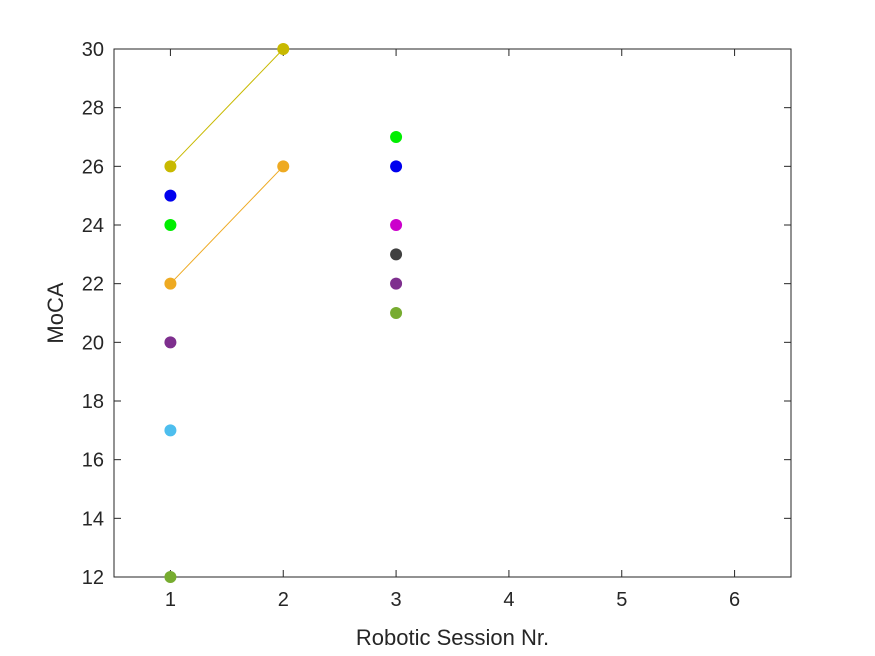 The image size is (875, 656). What do you see at coordinates (734, 600) in the screenshot?
I see `x-tick-label: 6` at bounding box center [734, 600].